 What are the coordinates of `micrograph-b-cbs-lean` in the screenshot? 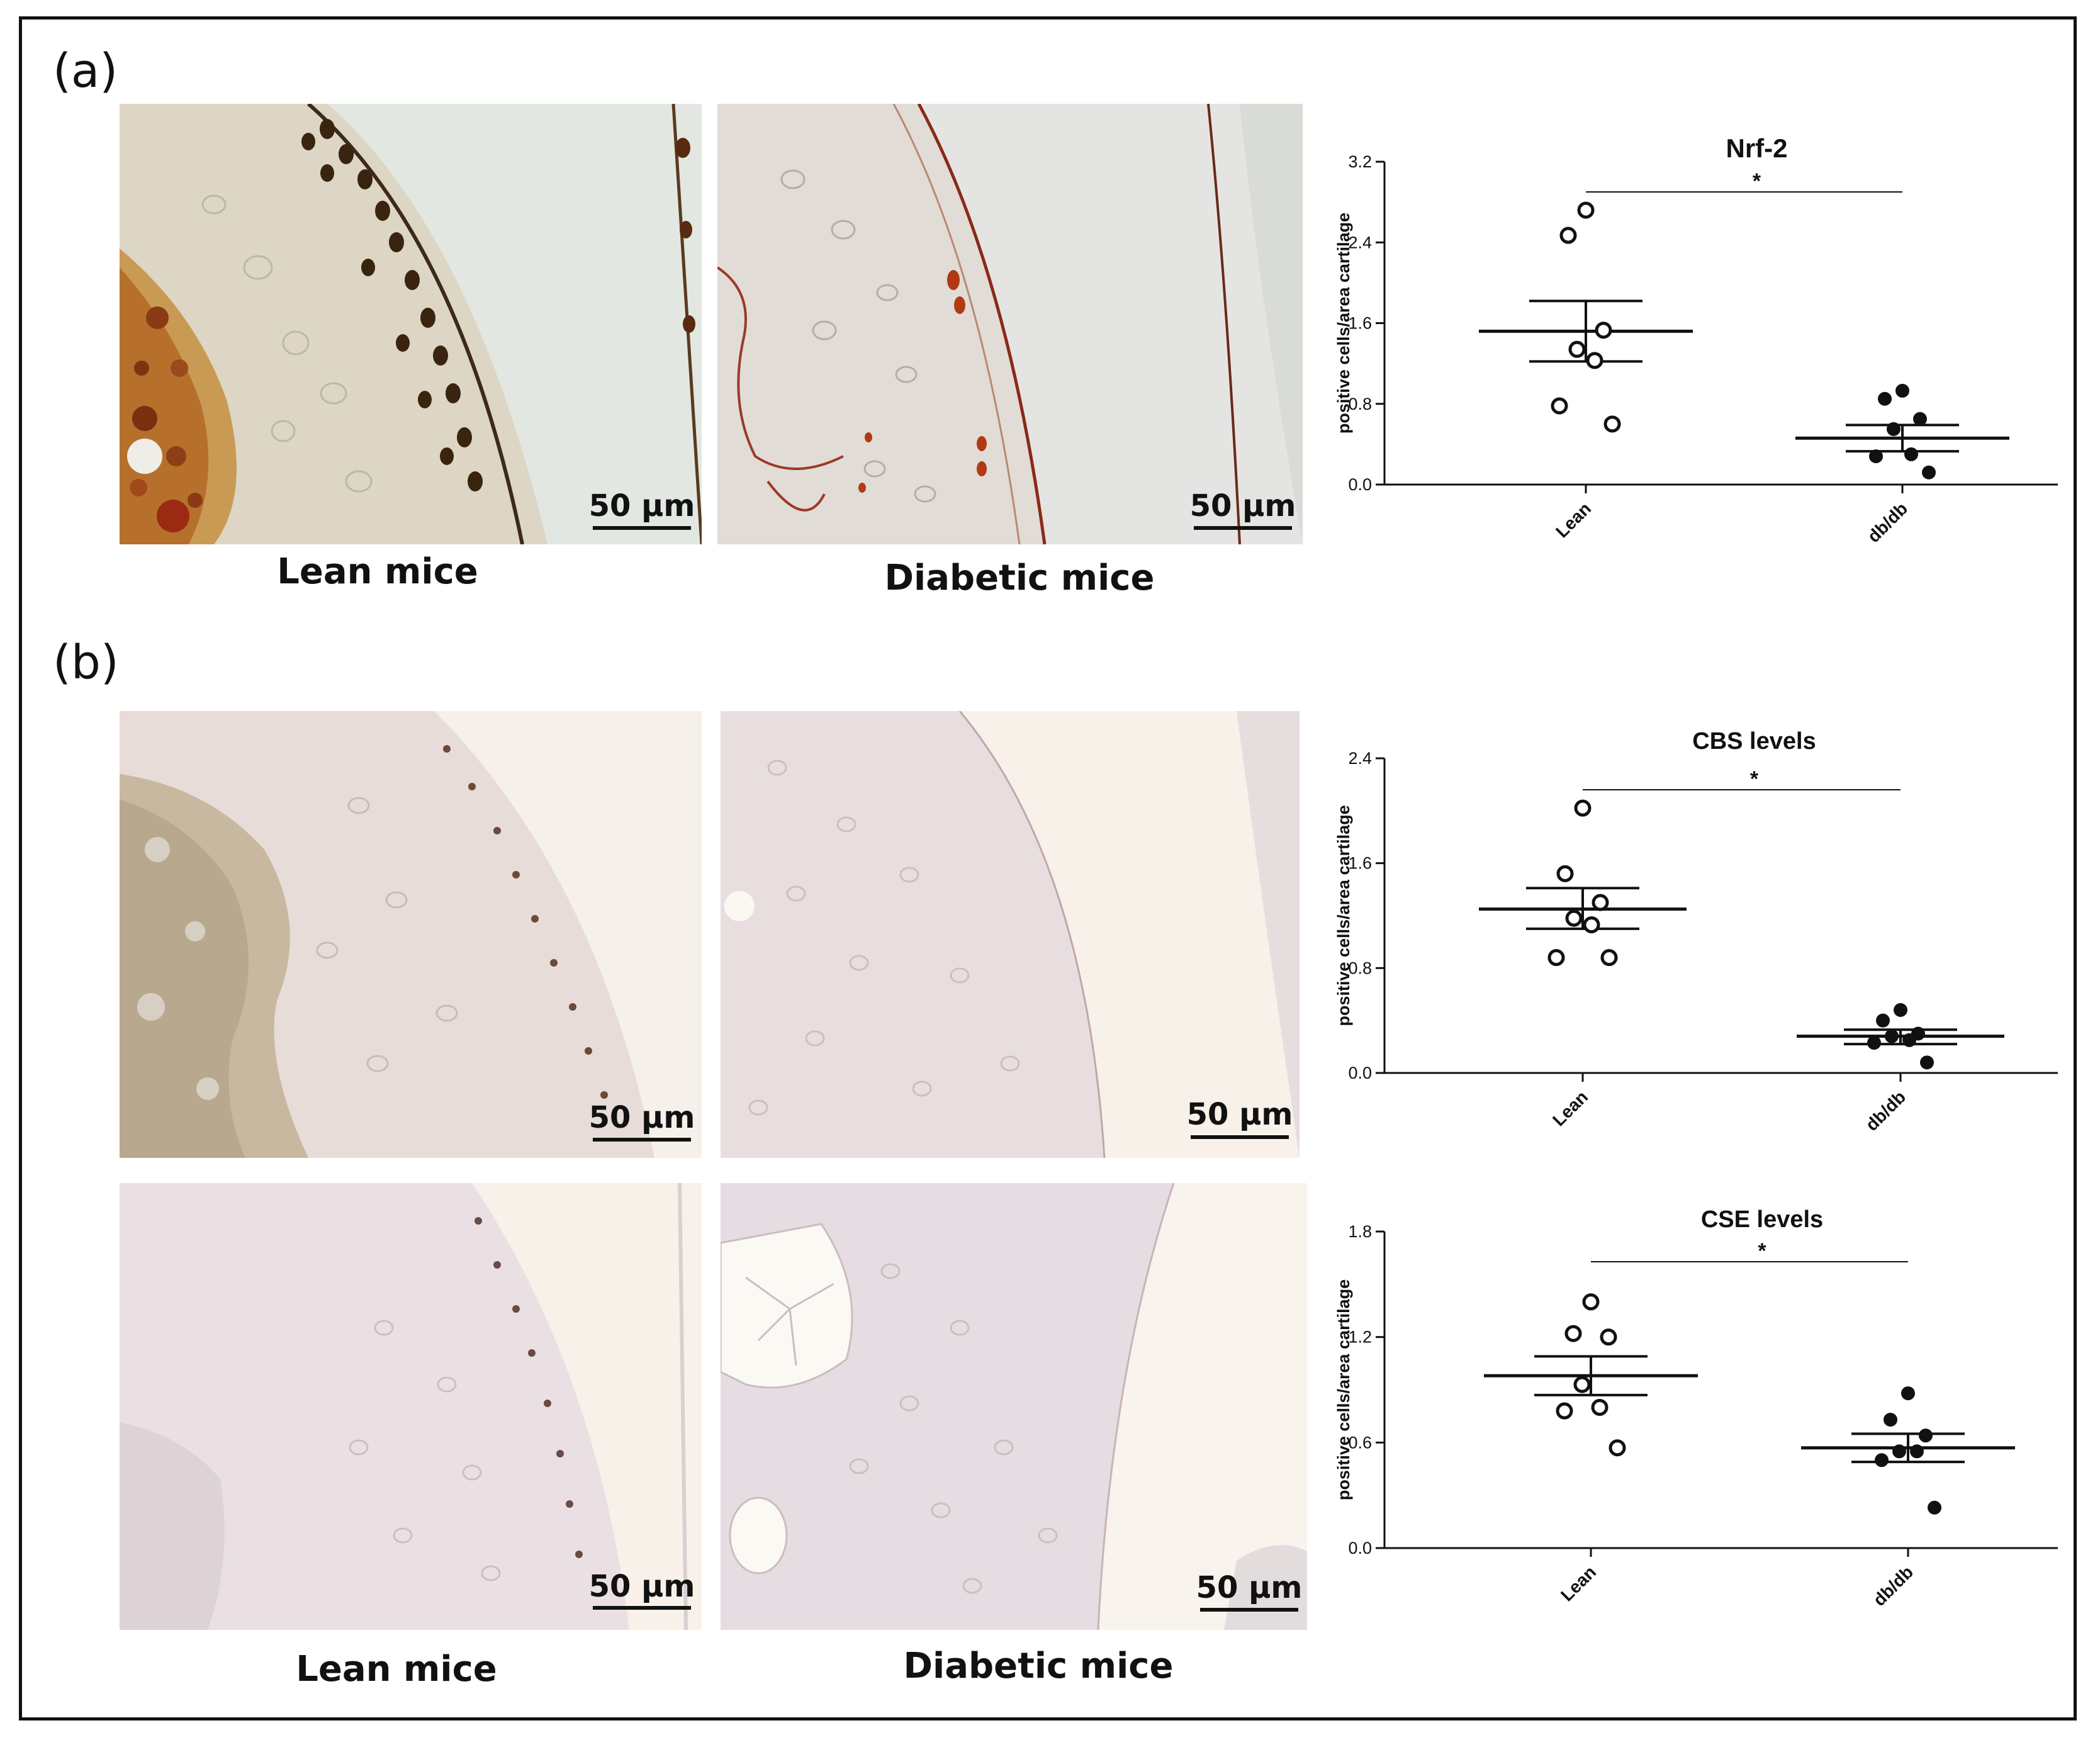 It's located at (411, 934).